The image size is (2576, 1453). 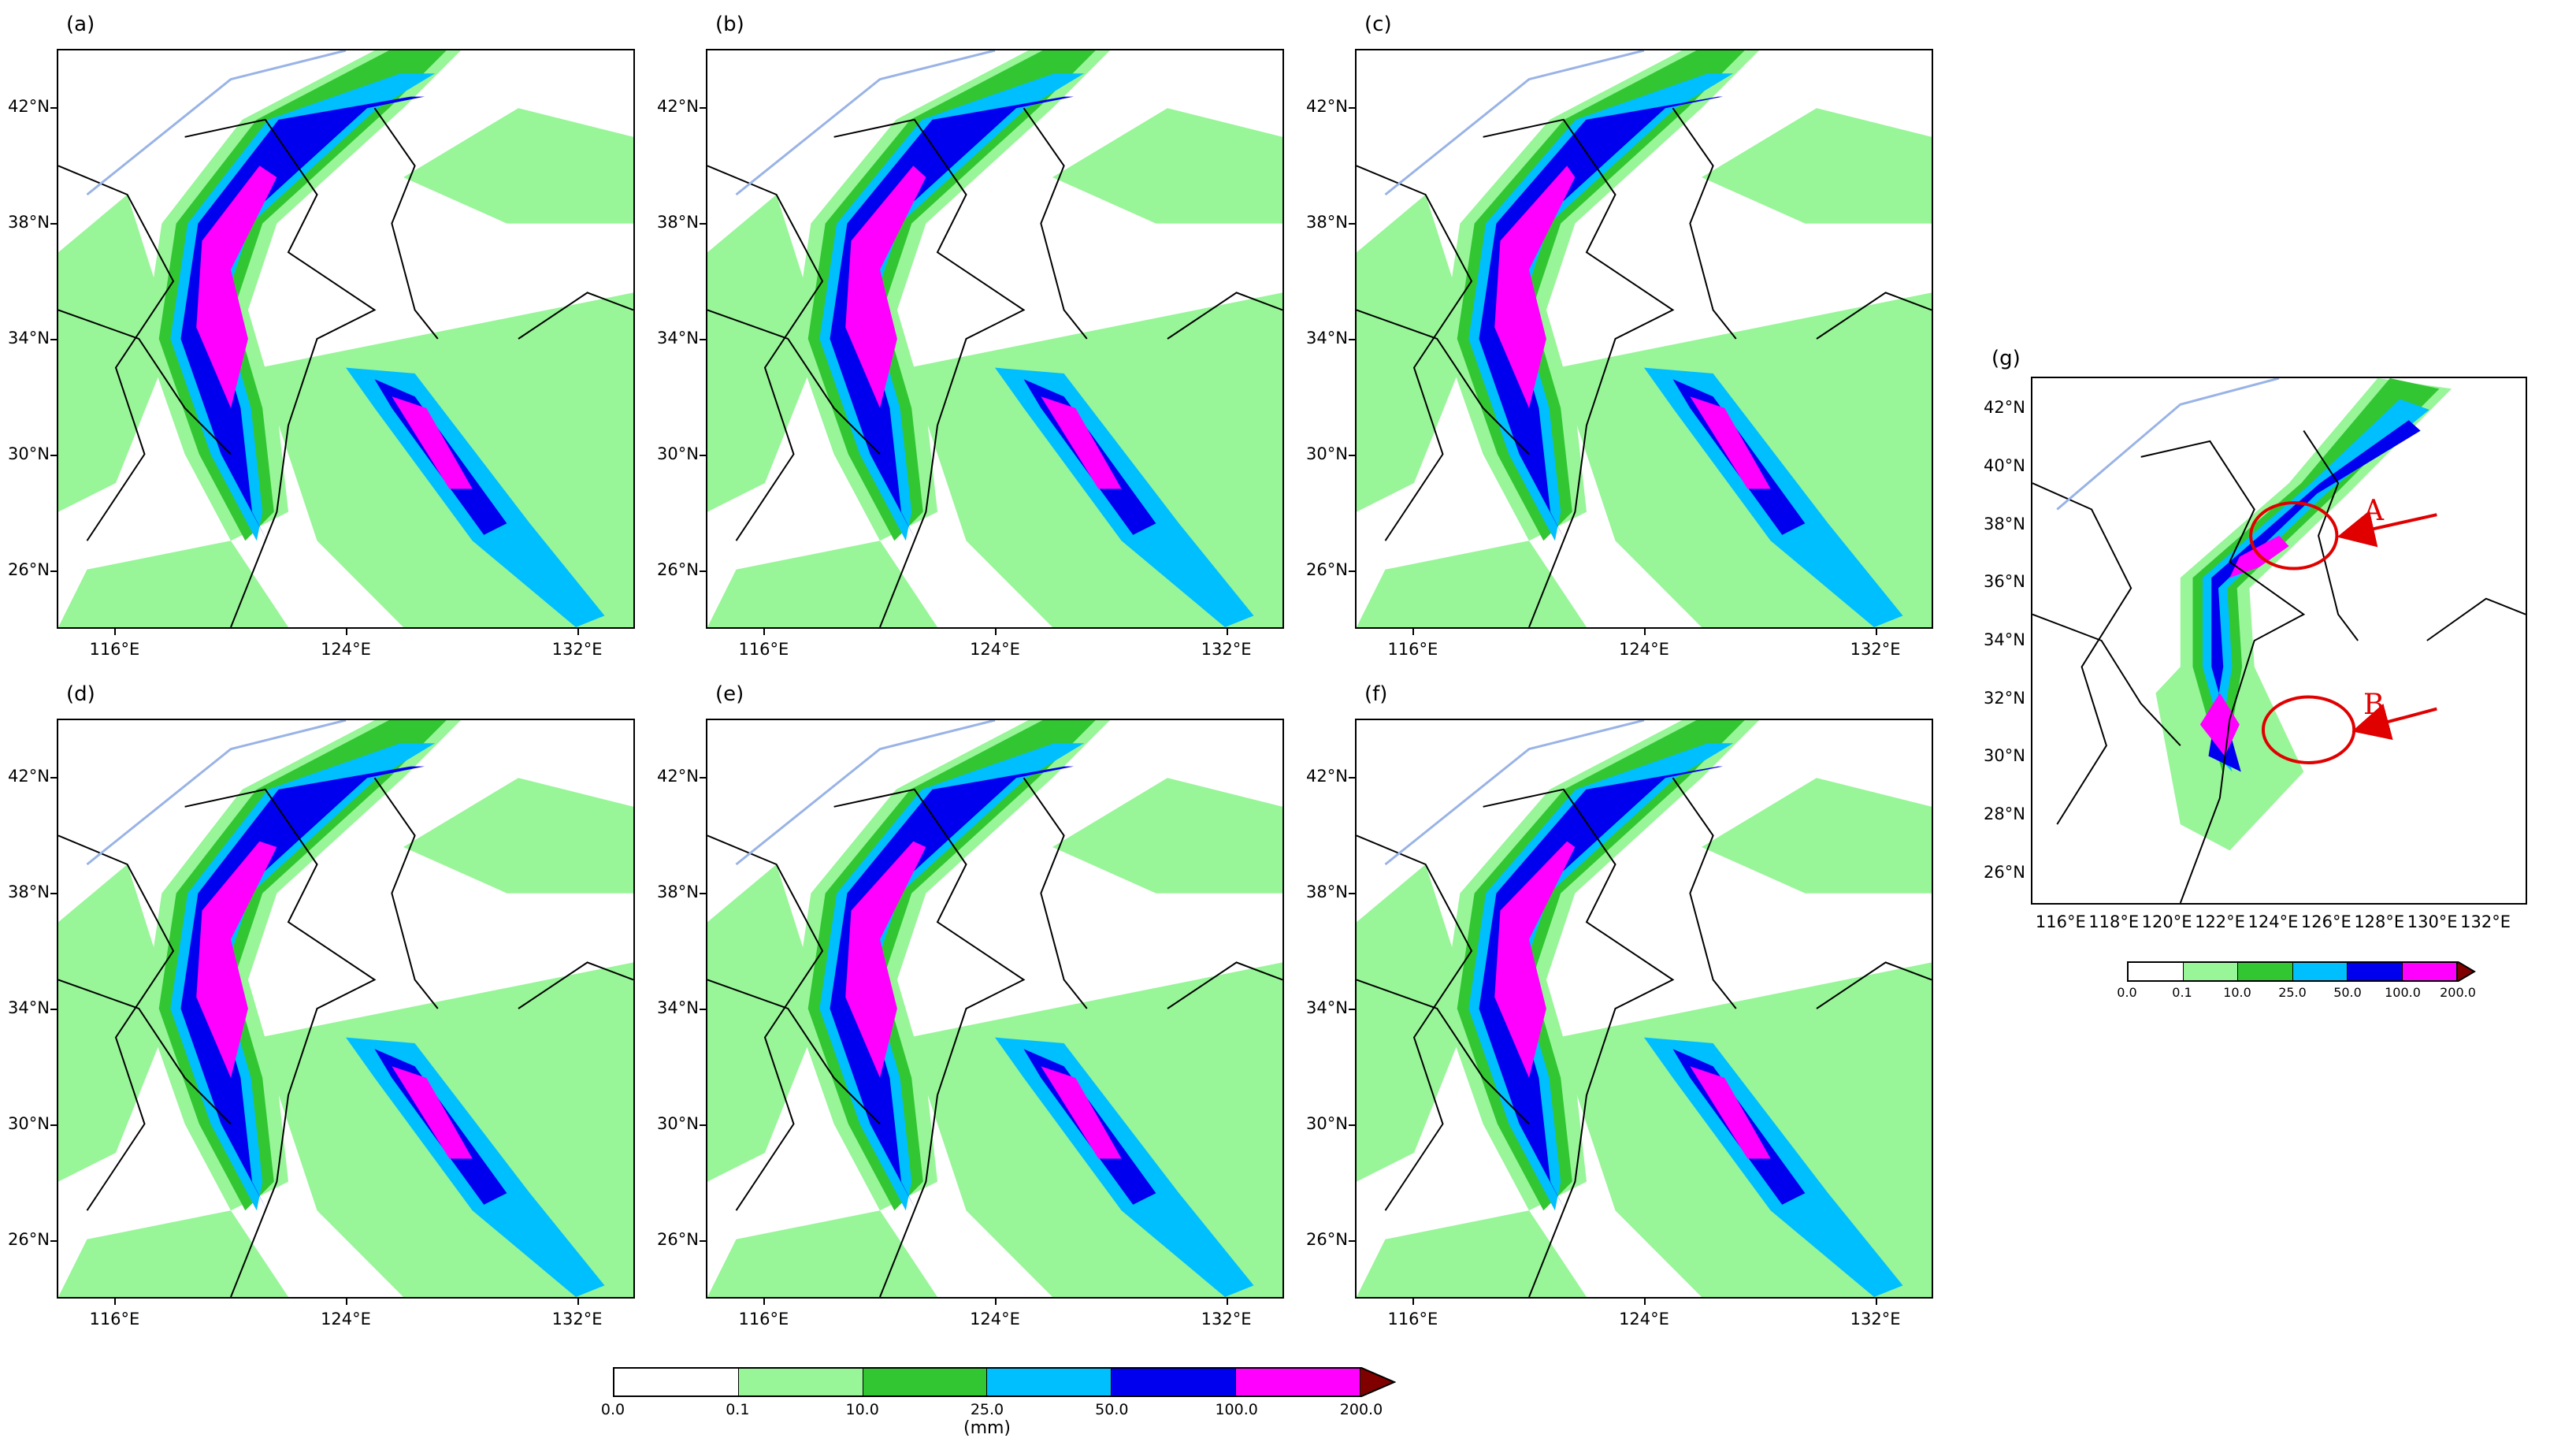 I want to click on precip-map, so click(x=995, y=1009).